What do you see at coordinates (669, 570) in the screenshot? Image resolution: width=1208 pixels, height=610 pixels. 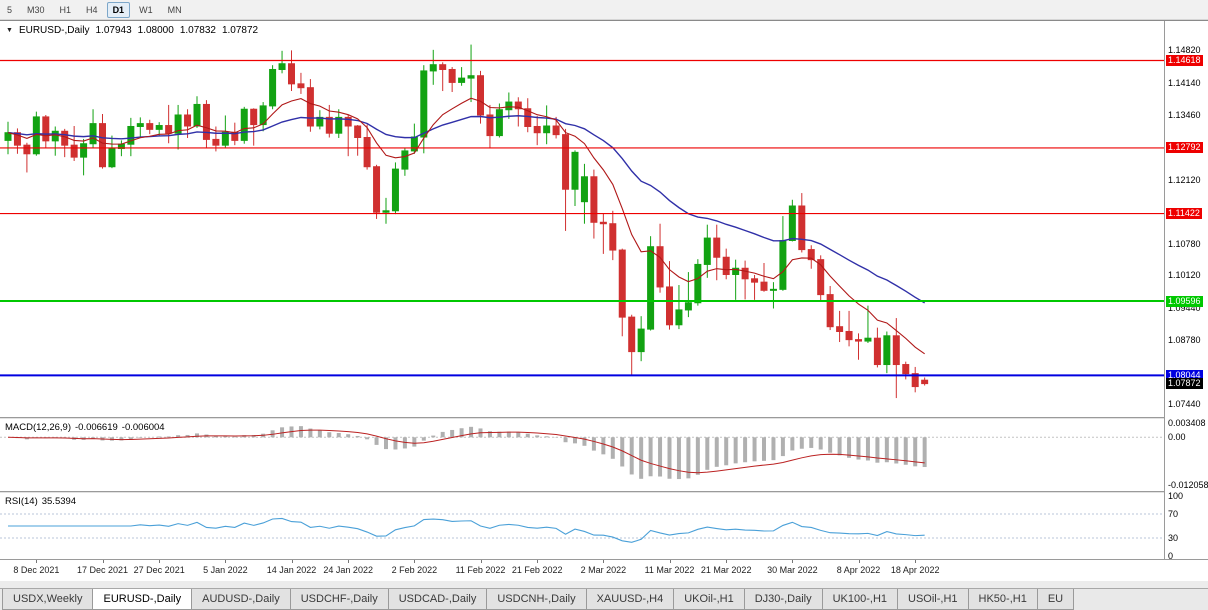 I see `time-tick-label: 11 Mar 2022` at bounding box center [669, 570].